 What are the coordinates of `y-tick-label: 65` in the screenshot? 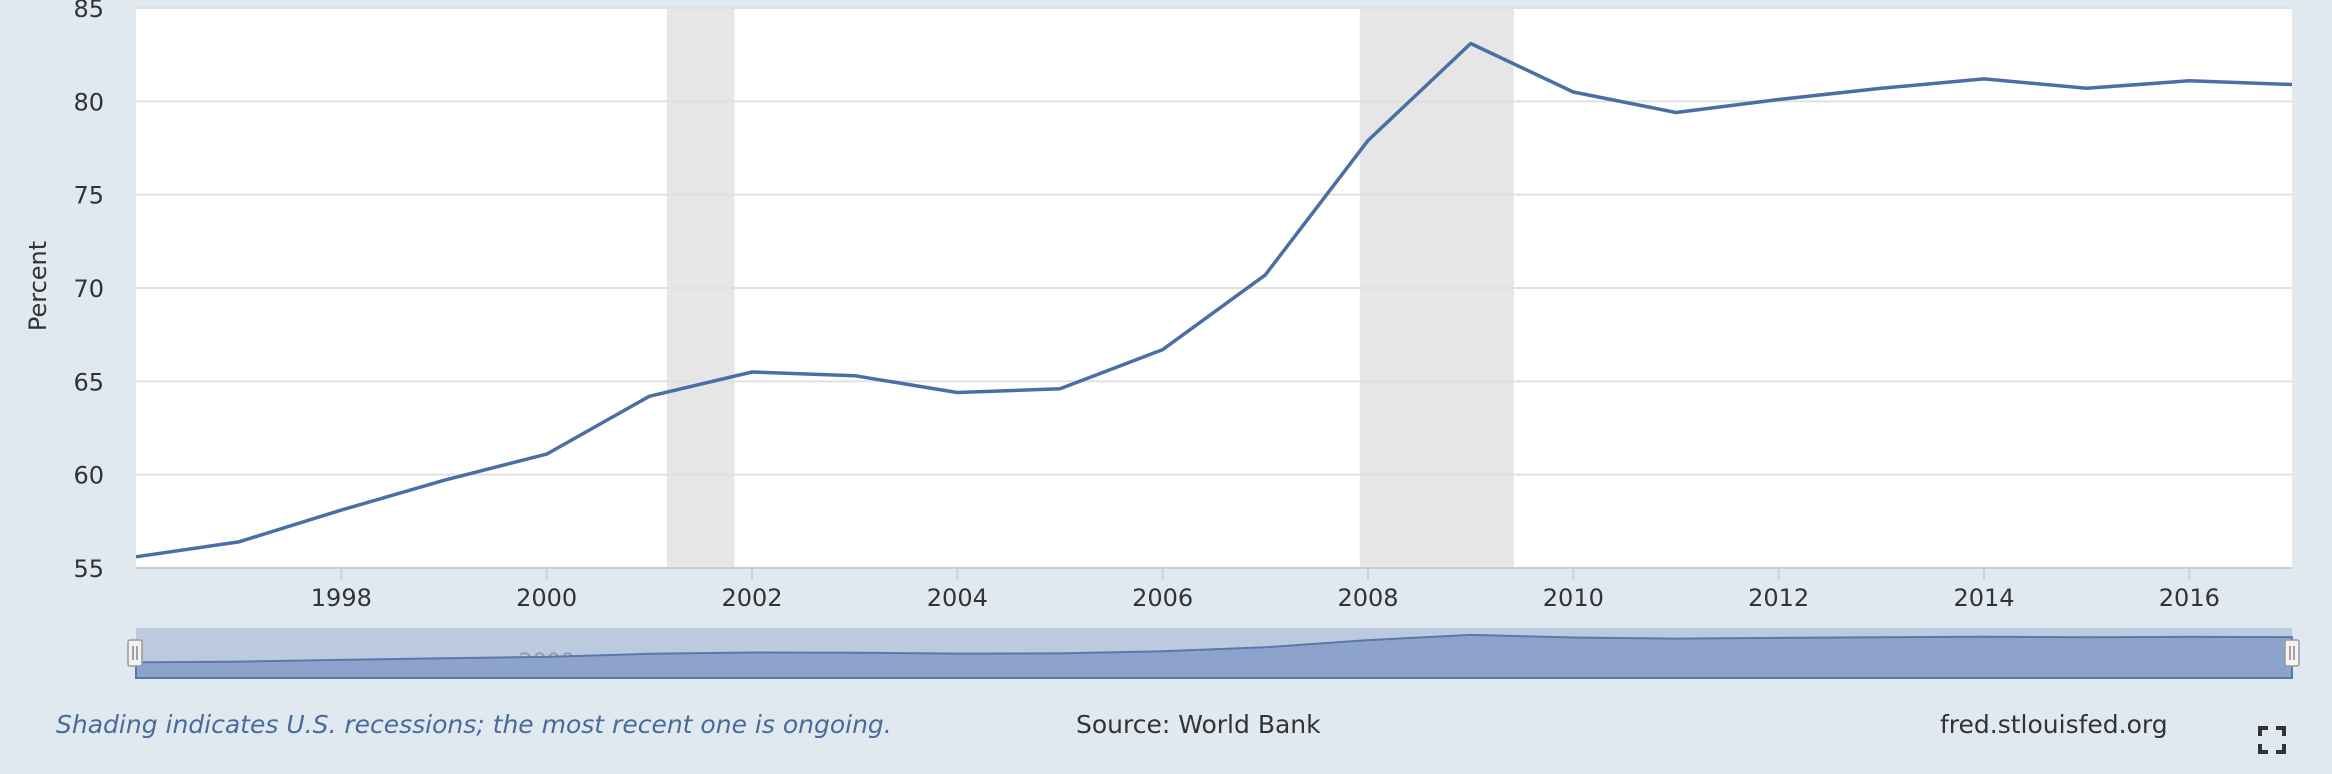 It's located at (88, 382).